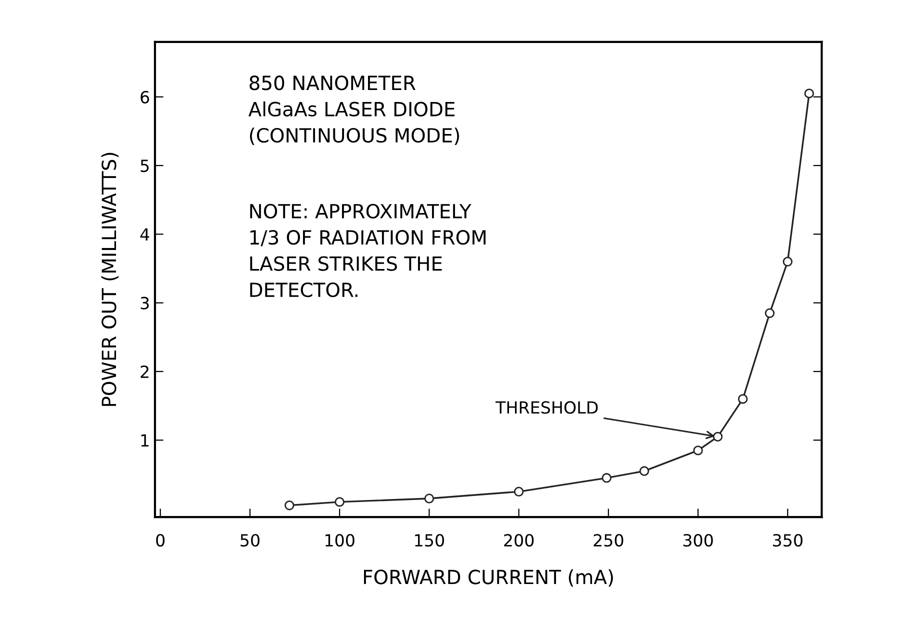 The width and height of the screenshot is (901, 617). I want to click on x-axis-title: FORWARD CURRENT (mA), so click(488, 578).